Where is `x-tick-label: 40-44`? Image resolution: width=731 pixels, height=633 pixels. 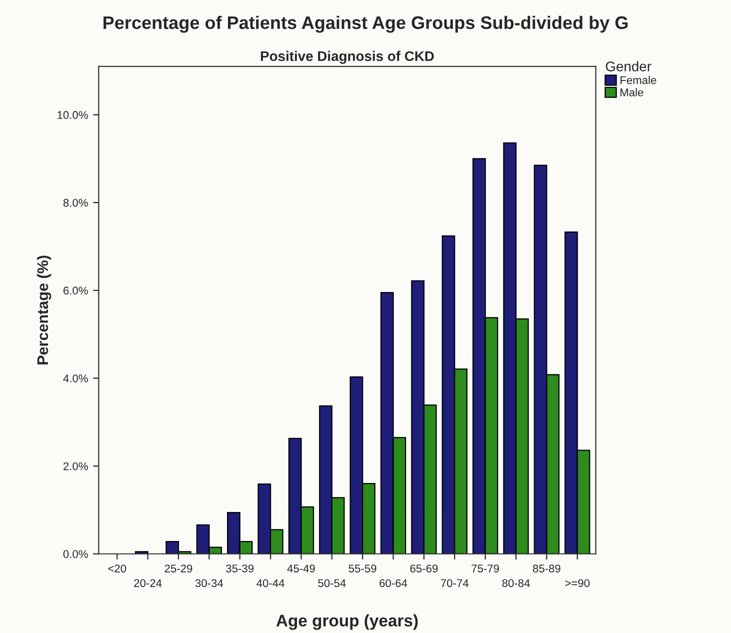 x-tick-label: 40-44 is located at coordinates (270, 583).